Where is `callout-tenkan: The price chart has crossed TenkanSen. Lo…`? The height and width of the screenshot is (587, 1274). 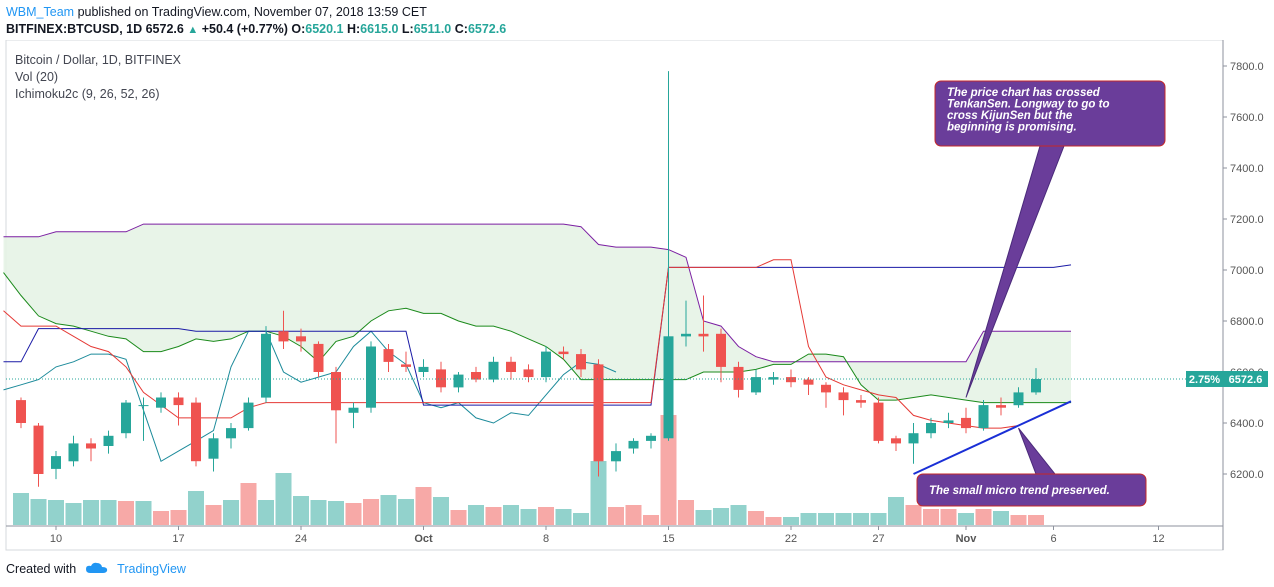
callout-tenkan: The price chart has crossed TenkanSen. Lo… is located at coordinates (1050, 239).